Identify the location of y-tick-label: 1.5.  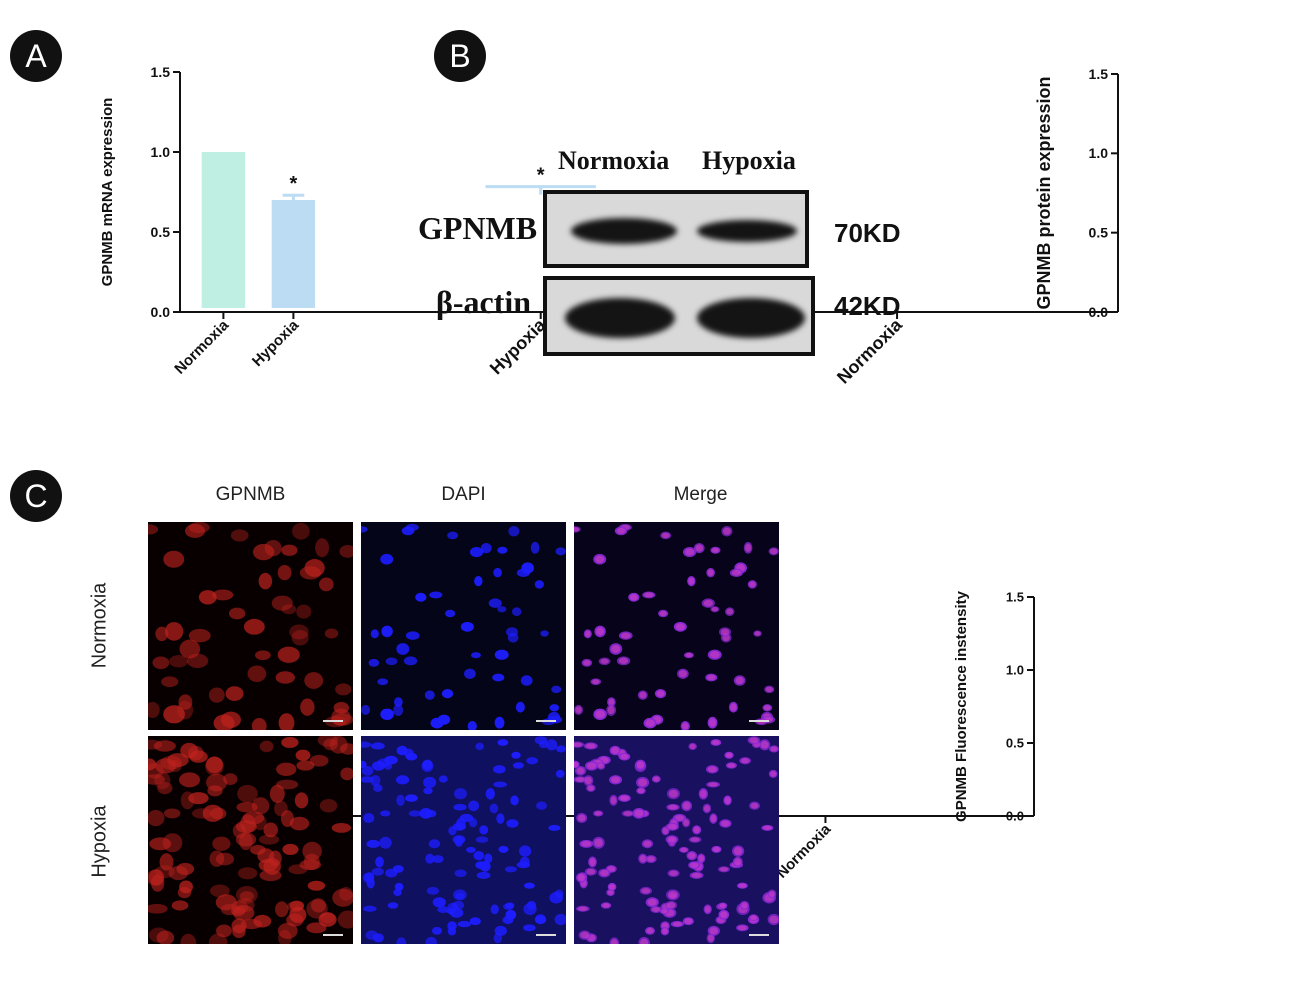
(161, 72).